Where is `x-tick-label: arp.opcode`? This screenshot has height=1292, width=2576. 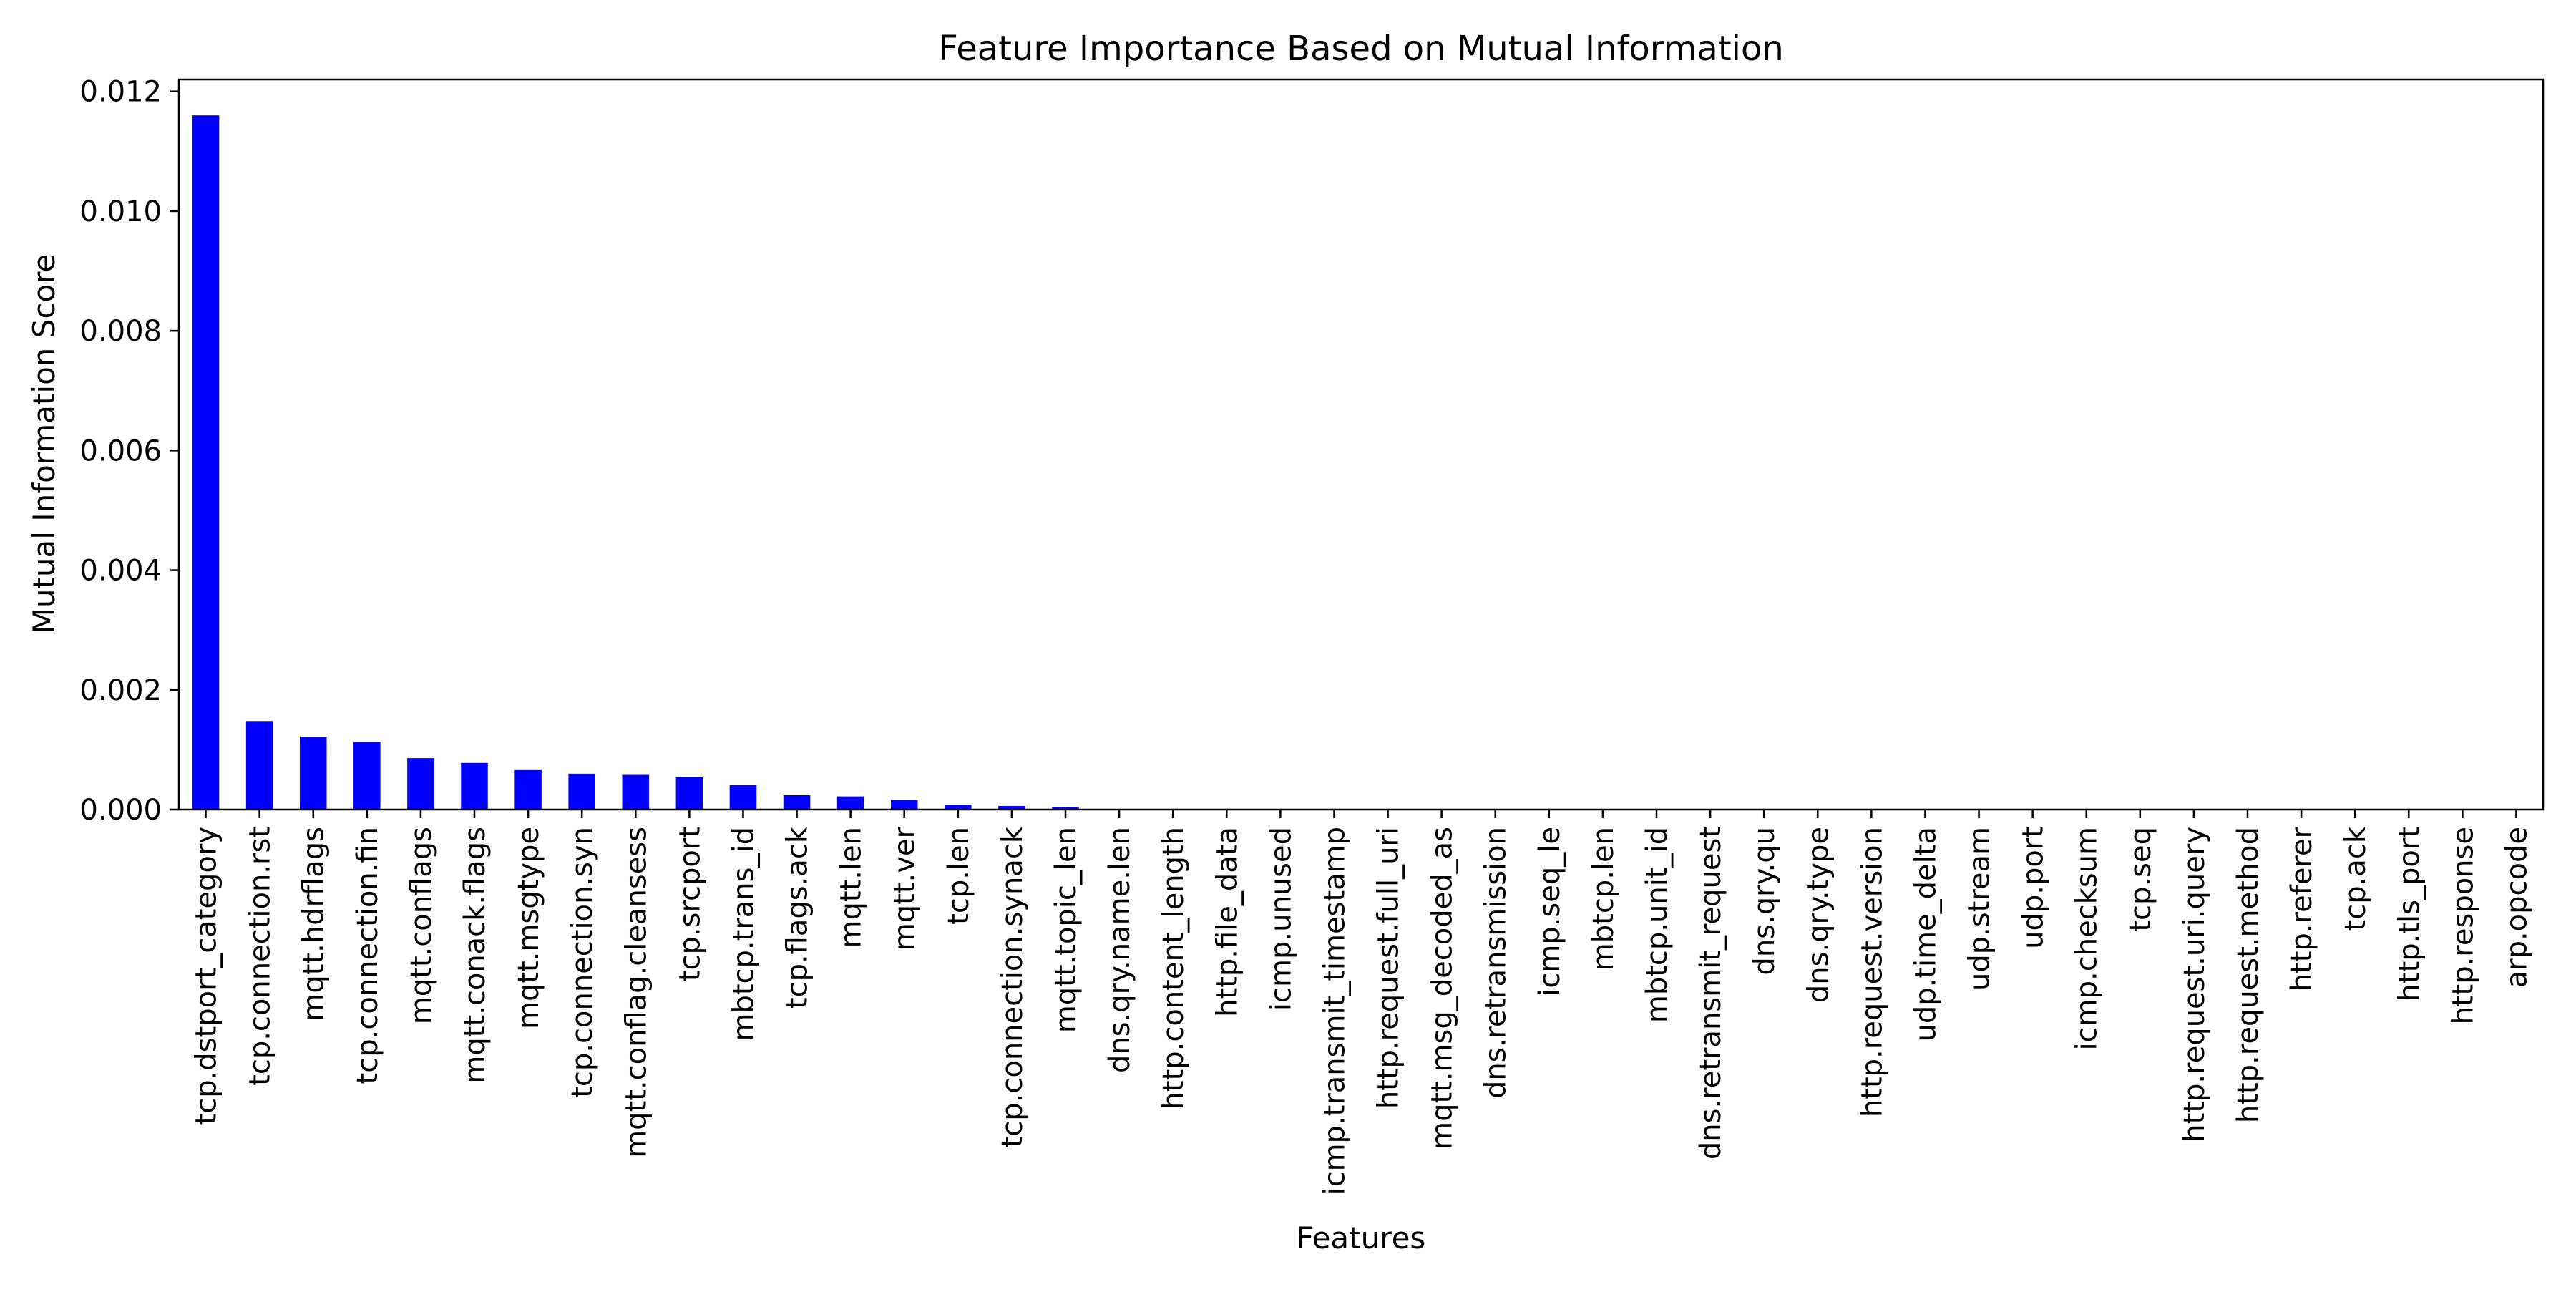
x-tick-label: arp.opcode is located at coordinates (2516, 907).